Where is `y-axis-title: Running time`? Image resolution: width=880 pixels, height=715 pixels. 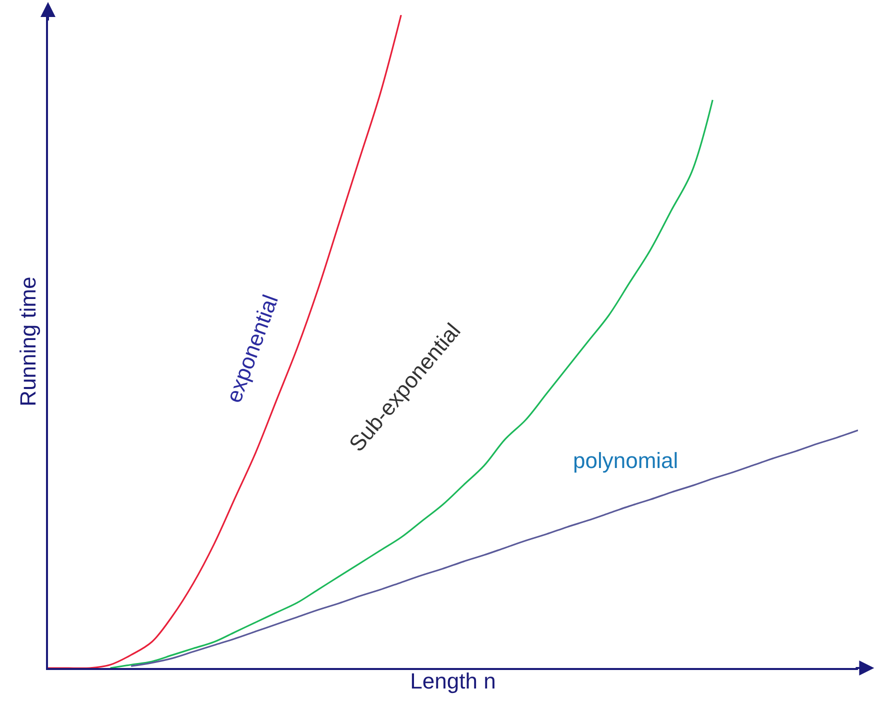
y-axis-title: Running time is located at coordinates (27, 341).